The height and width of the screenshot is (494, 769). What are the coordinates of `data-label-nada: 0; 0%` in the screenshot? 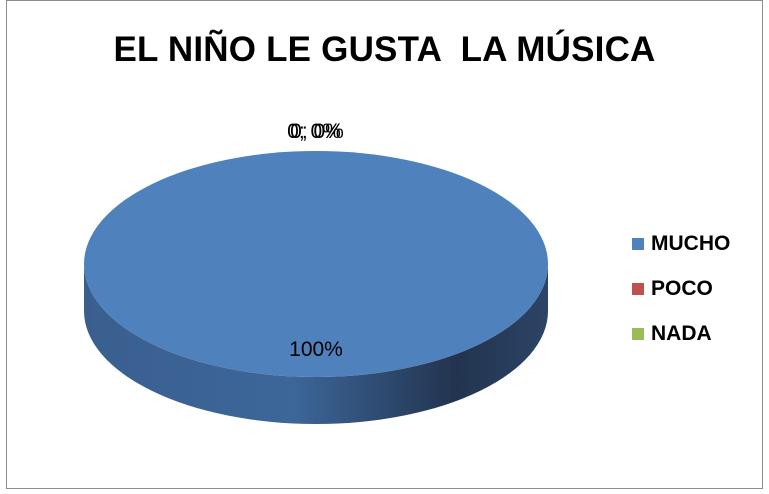 It's located at (317, 131).